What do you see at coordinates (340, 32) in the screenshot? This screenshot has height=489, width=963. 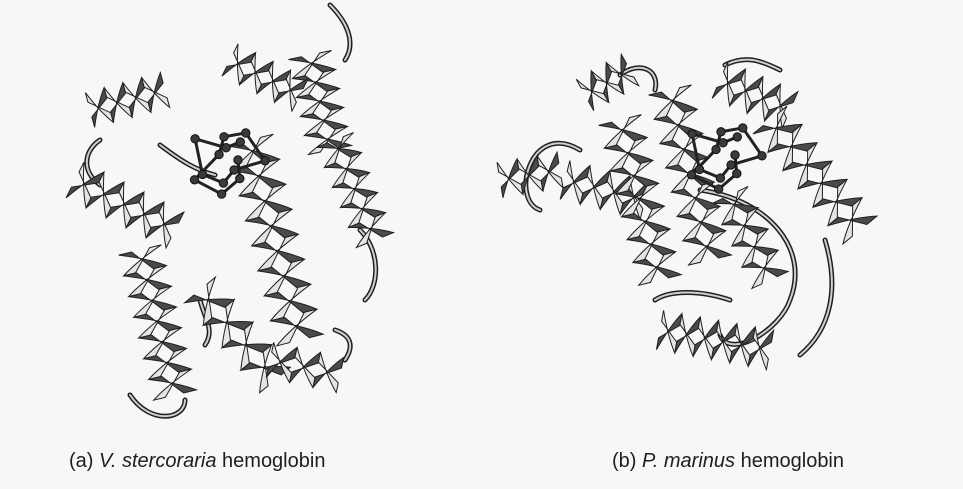 I see `coil-a-nterm-highlight` at bounding box center [340, 32].